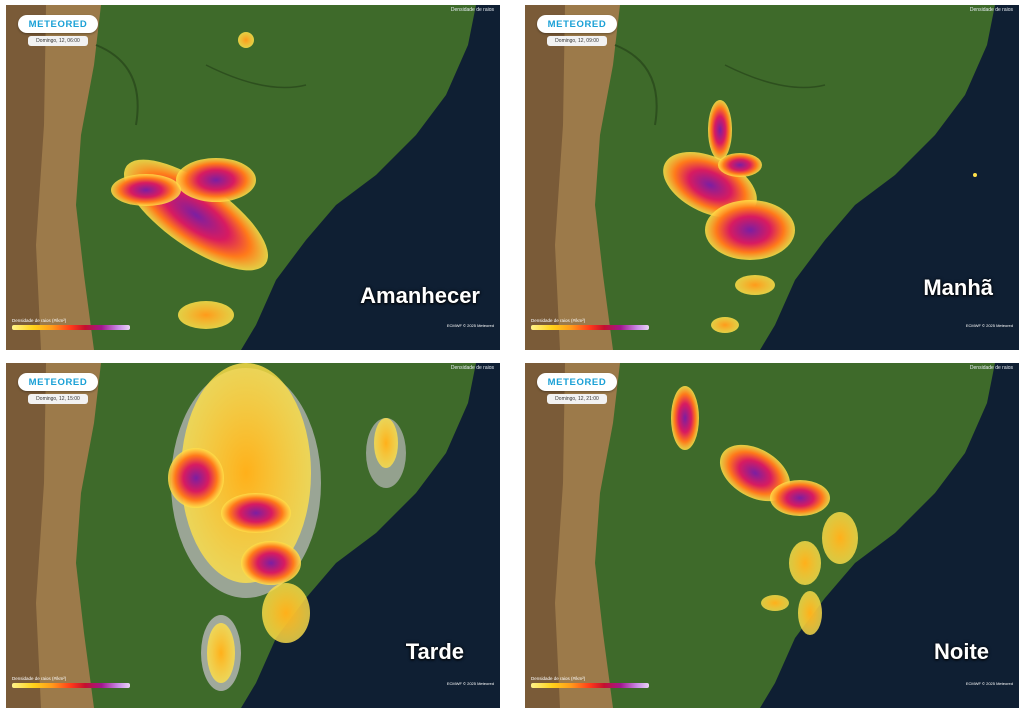 The height and width of the screenshot is (715, 1024). I want to click on timestamp-label: Domingo, 12, 06:00, so click(58, 41).